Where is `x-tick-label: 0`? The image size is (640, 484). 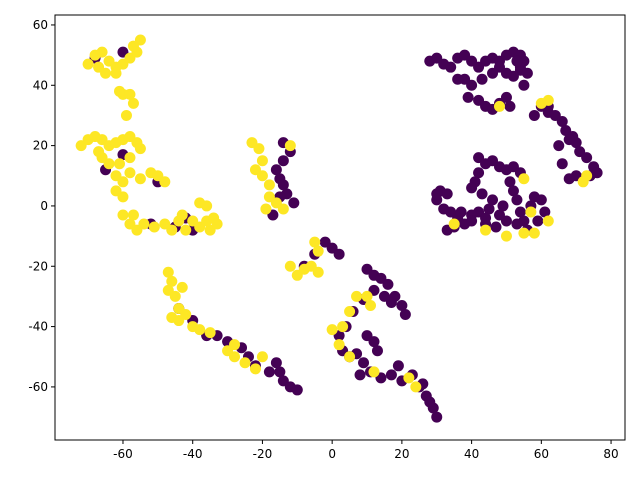
x-tick-label: 0 is located at coordinates (332, 454).